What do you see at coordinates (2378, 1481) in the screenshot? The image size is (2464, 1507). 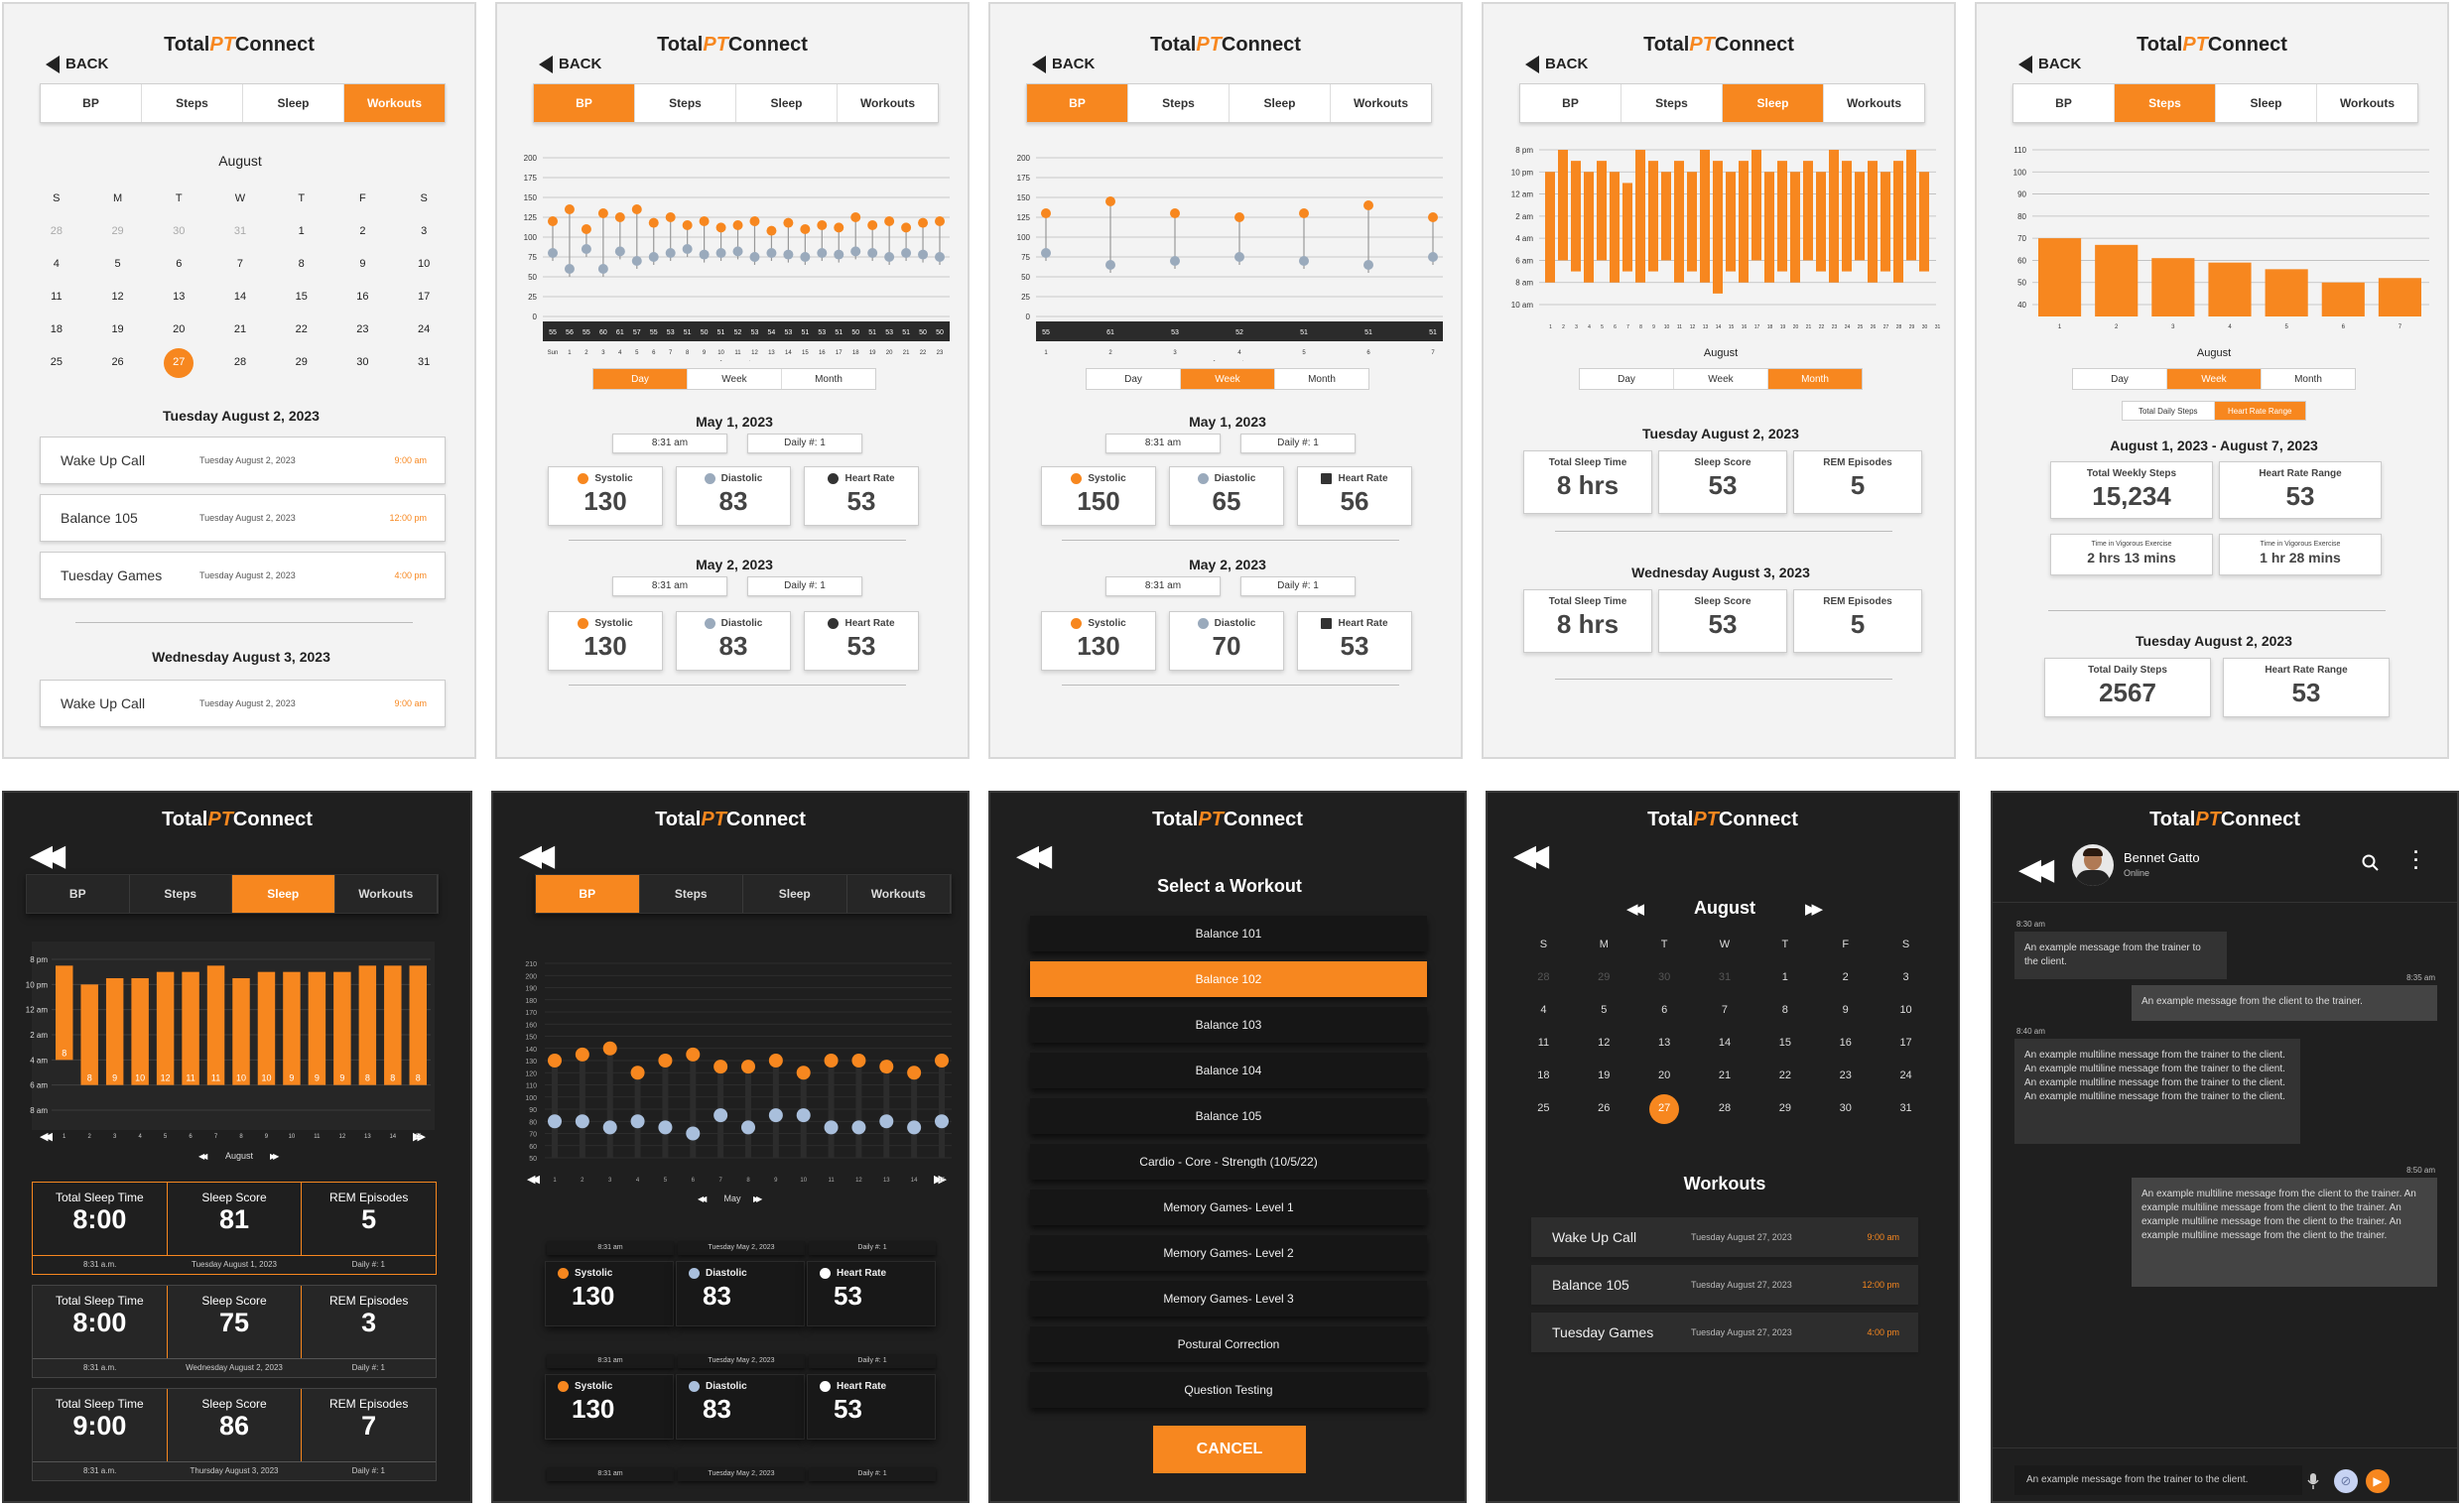 I see `send-button: ▶` at bounding box center [2378, 1481].